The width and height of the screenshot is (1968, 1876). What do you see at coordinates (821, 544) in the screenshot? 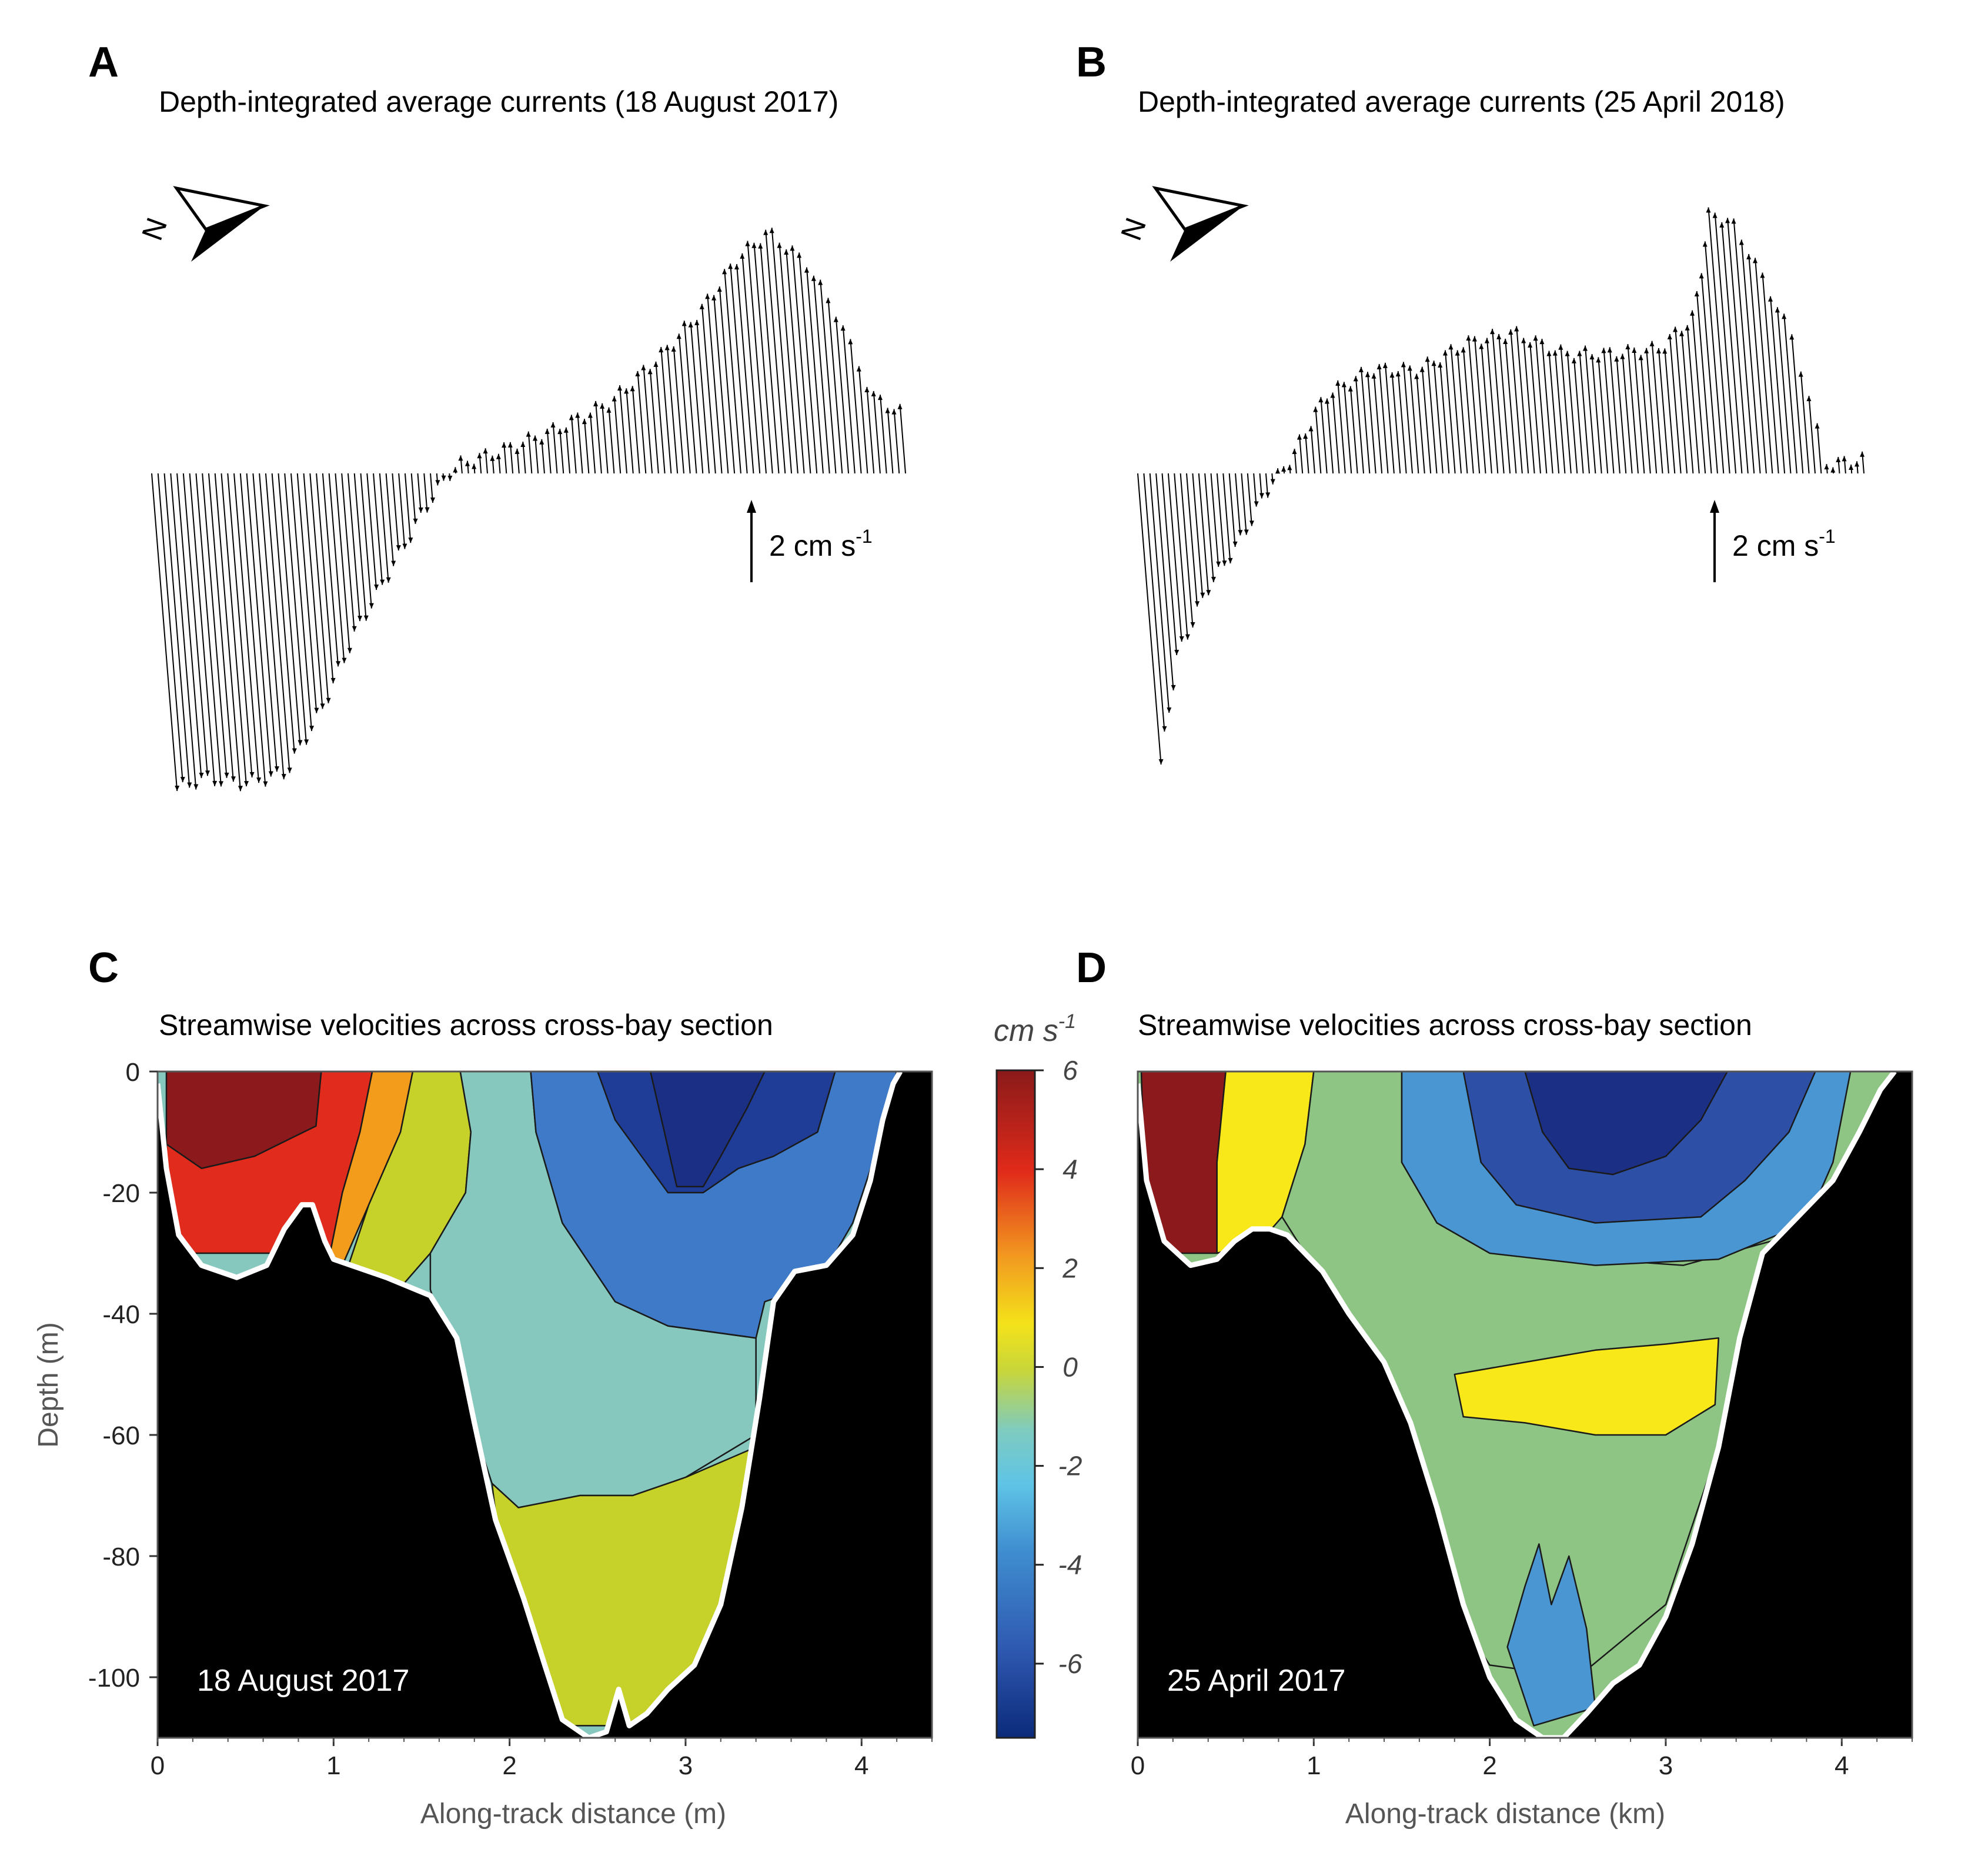
I see `scale-label-a: 2 cm s-1` at bounding box center [821, 544].